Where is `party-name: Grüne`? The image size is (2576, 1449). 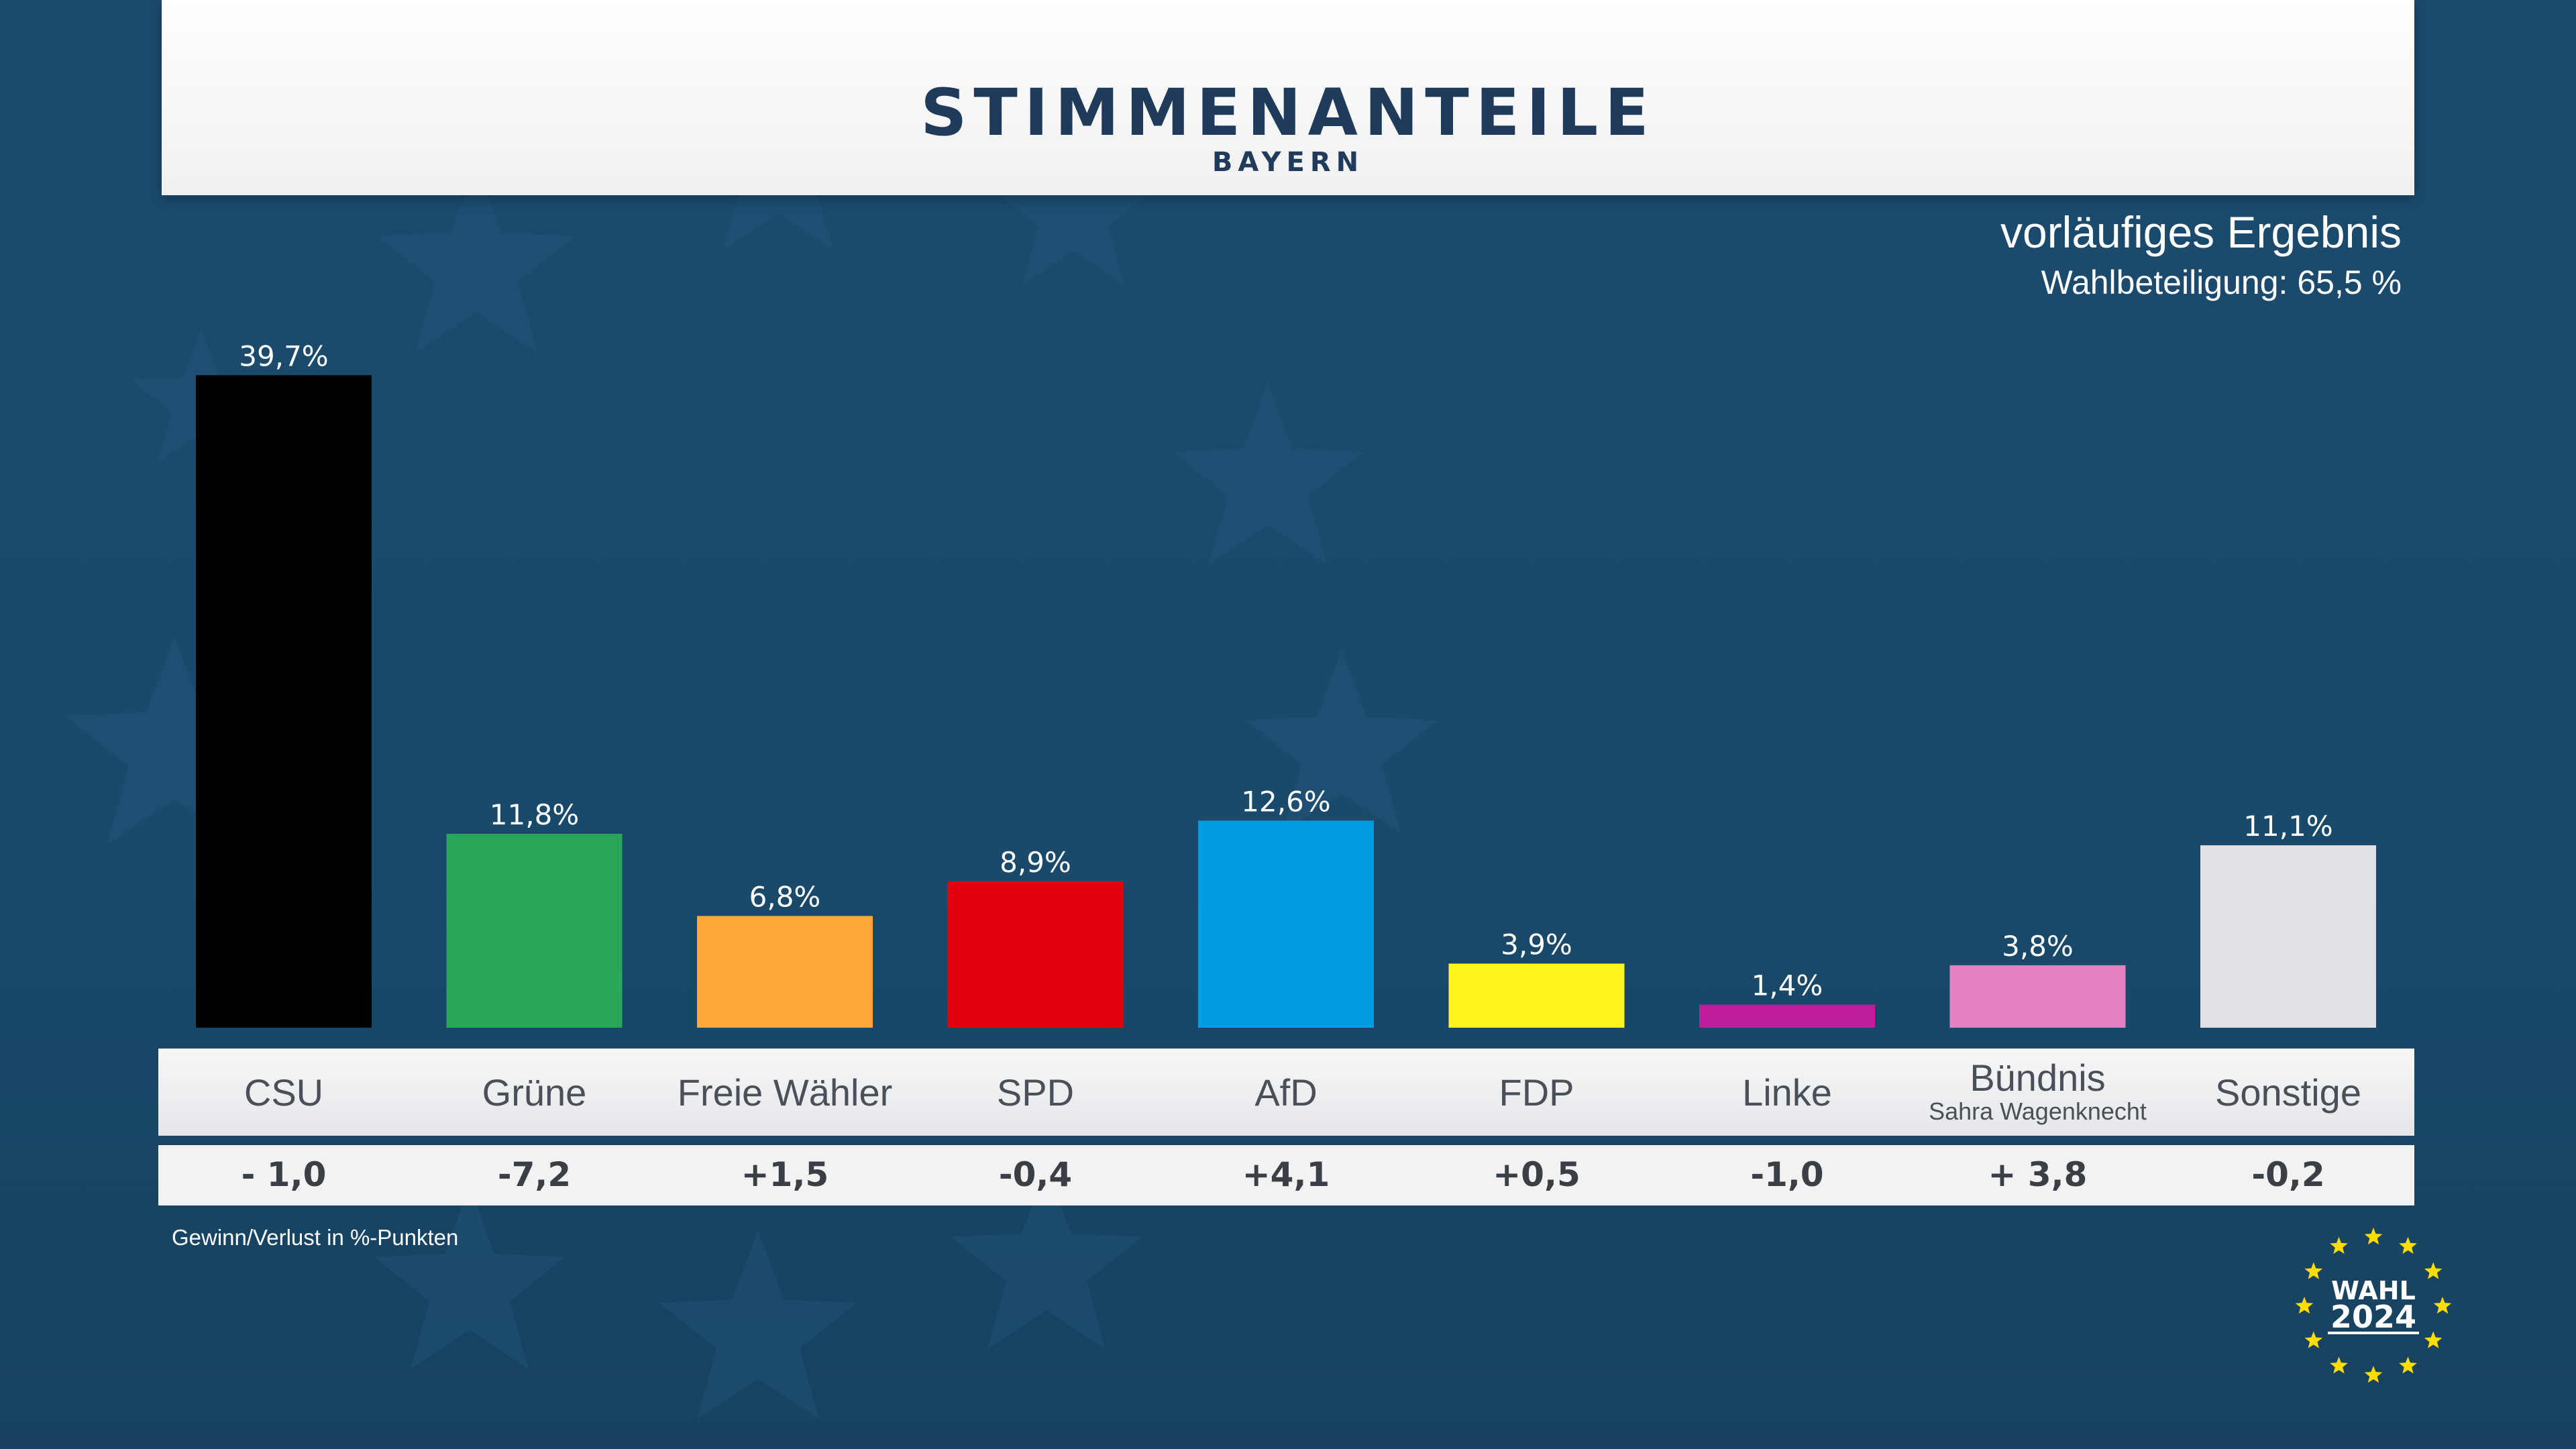
party-name: Grüne is located at coordinates (534, 1092).